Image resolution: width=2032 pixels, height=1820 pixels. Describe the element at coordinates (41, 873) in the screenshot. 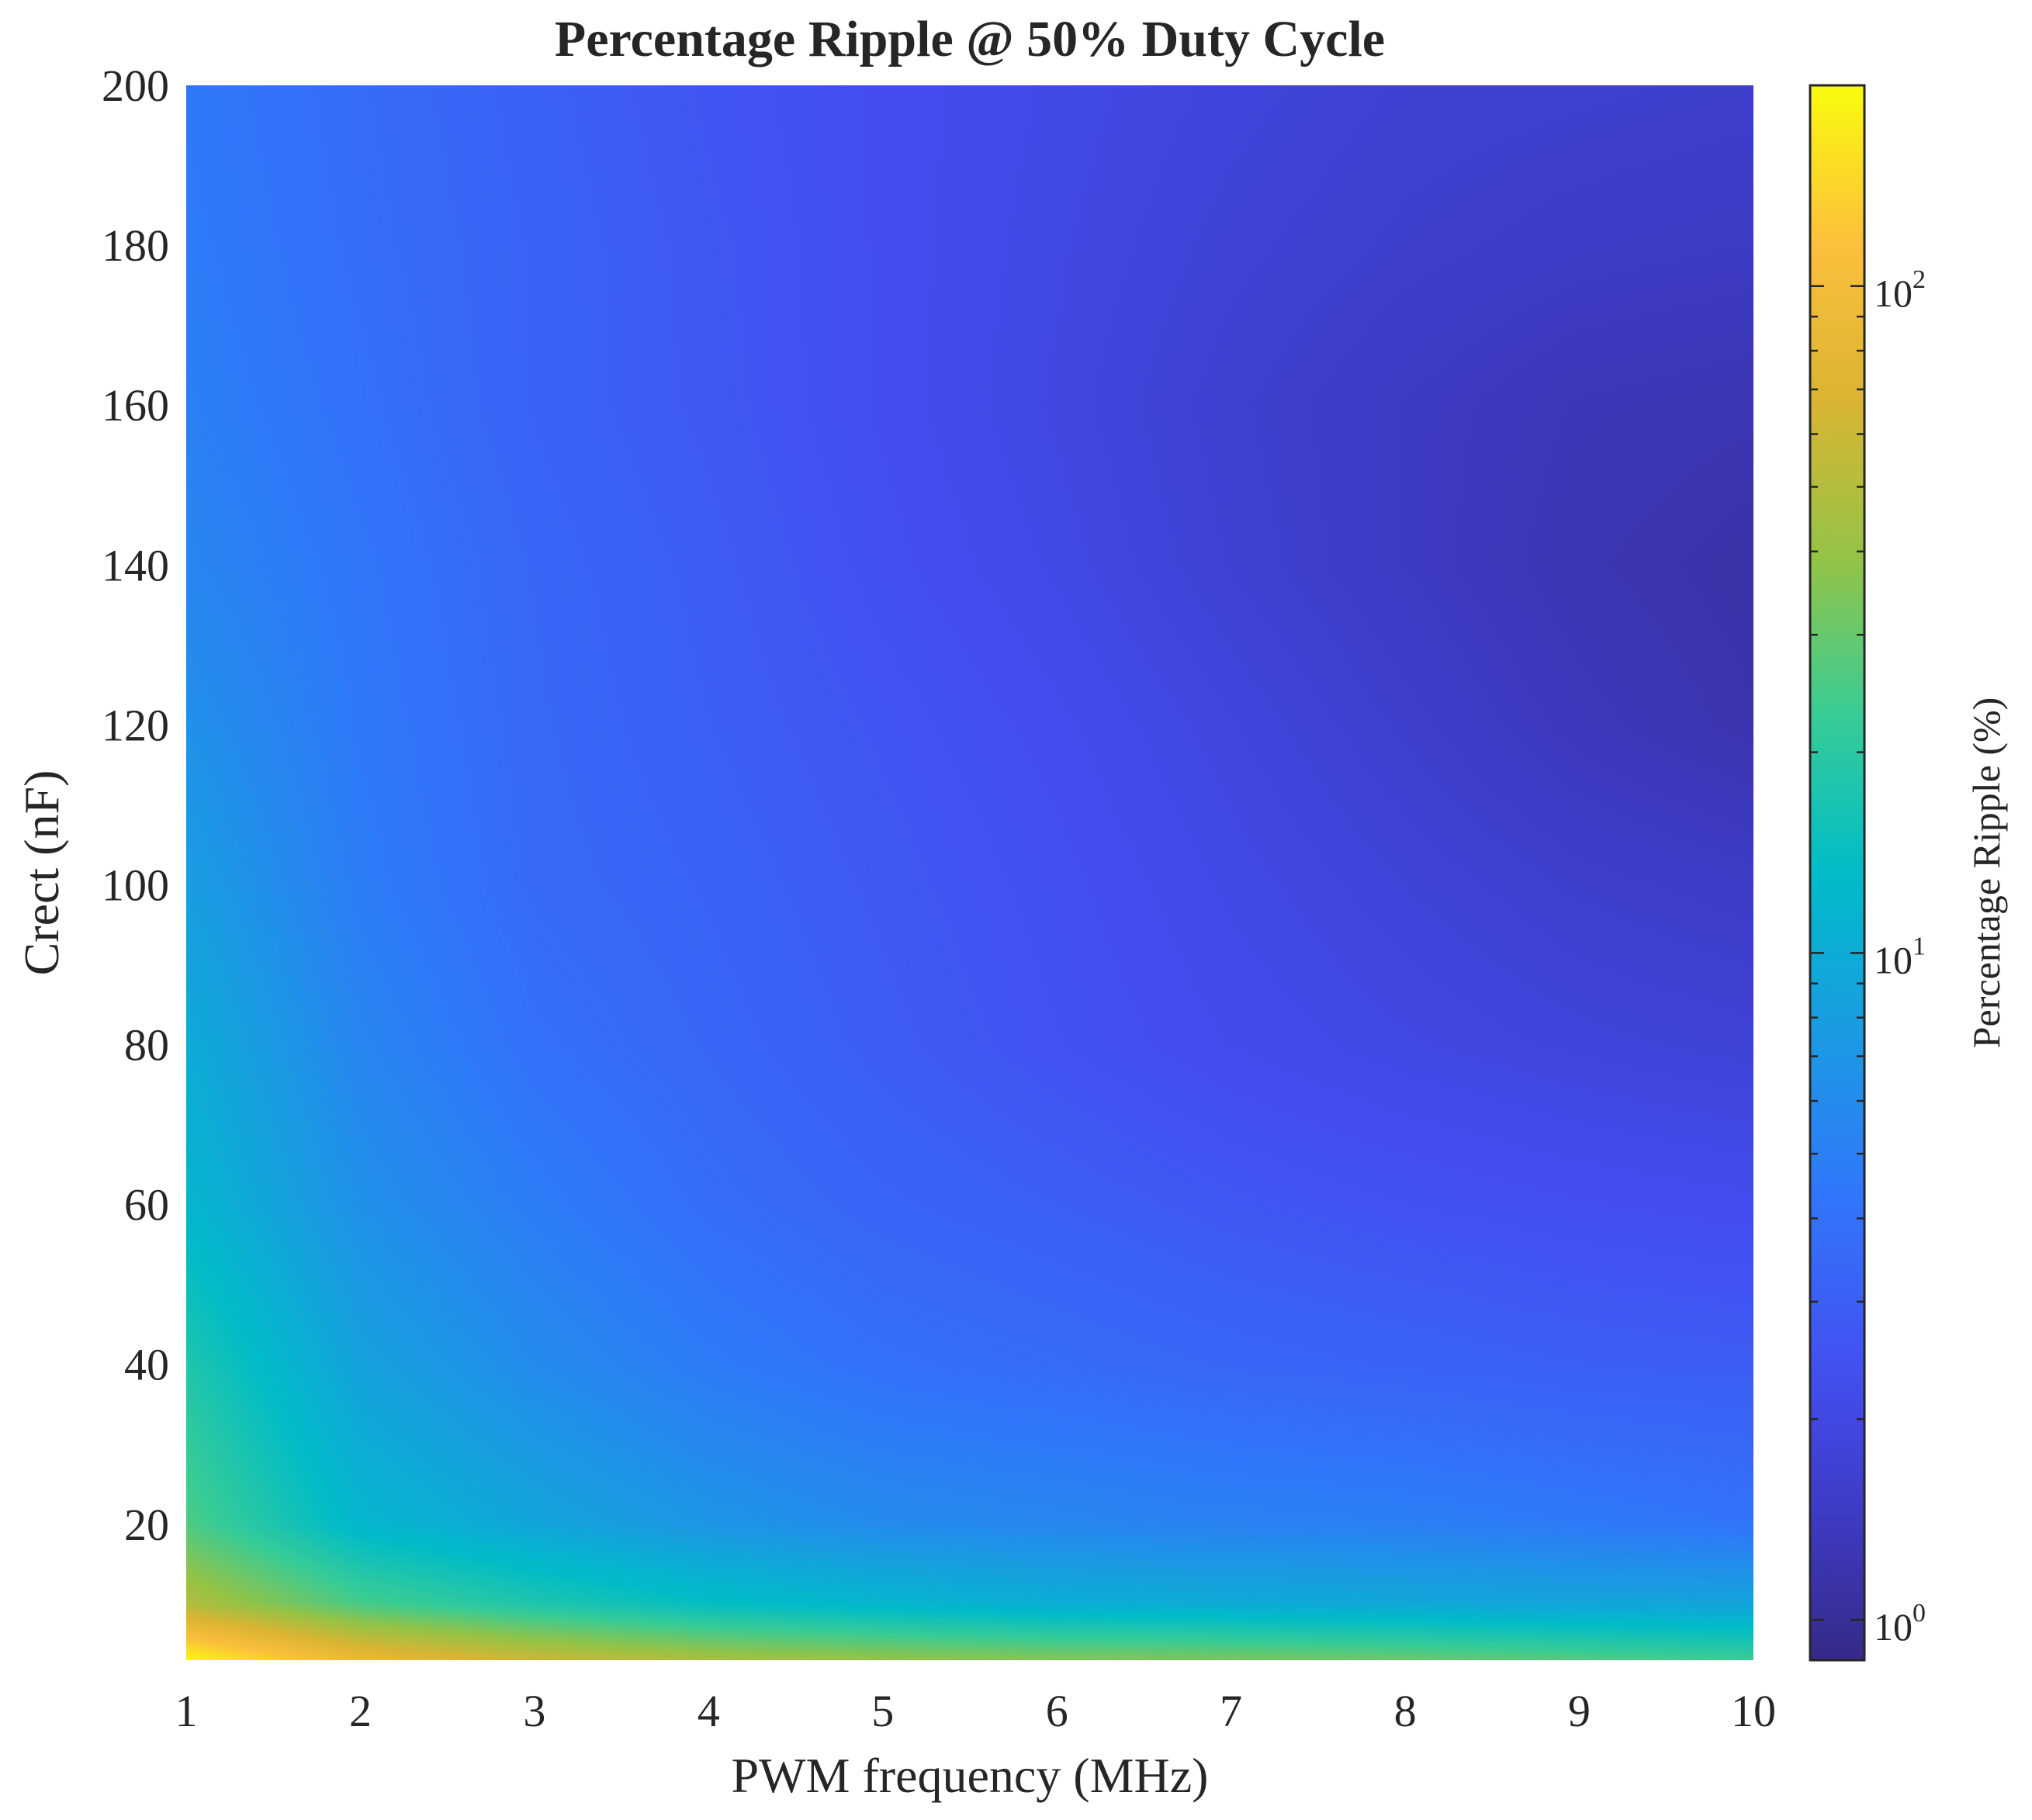

I see `y-axis-label: Crect (nF)` at that location.